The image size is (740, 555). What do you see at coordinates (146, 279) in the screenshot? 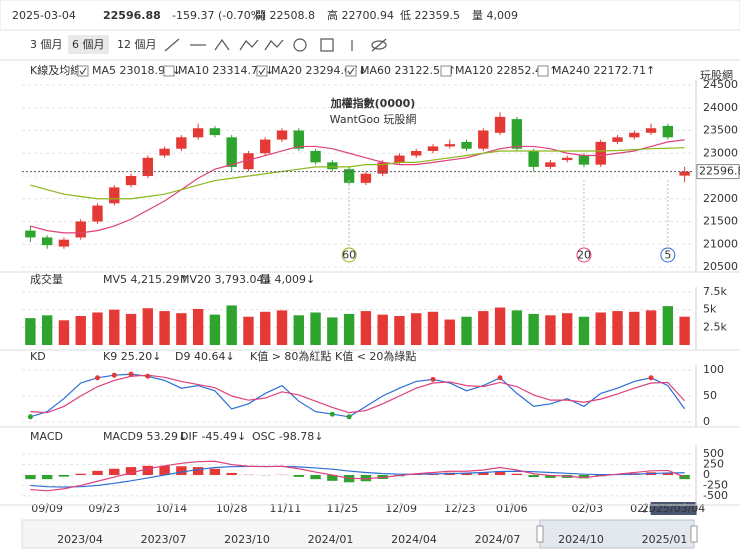
I see `legend-entry: MV5 4,215.29↑` at bounding box center [146, 279].